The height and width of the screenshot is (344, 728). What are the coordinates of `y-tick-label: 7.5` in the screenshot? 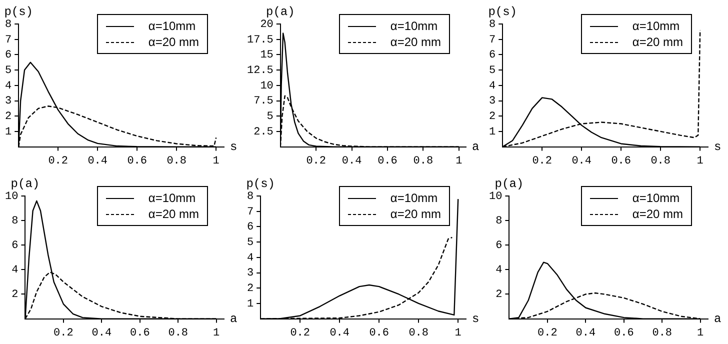 It's located at (264, 102).